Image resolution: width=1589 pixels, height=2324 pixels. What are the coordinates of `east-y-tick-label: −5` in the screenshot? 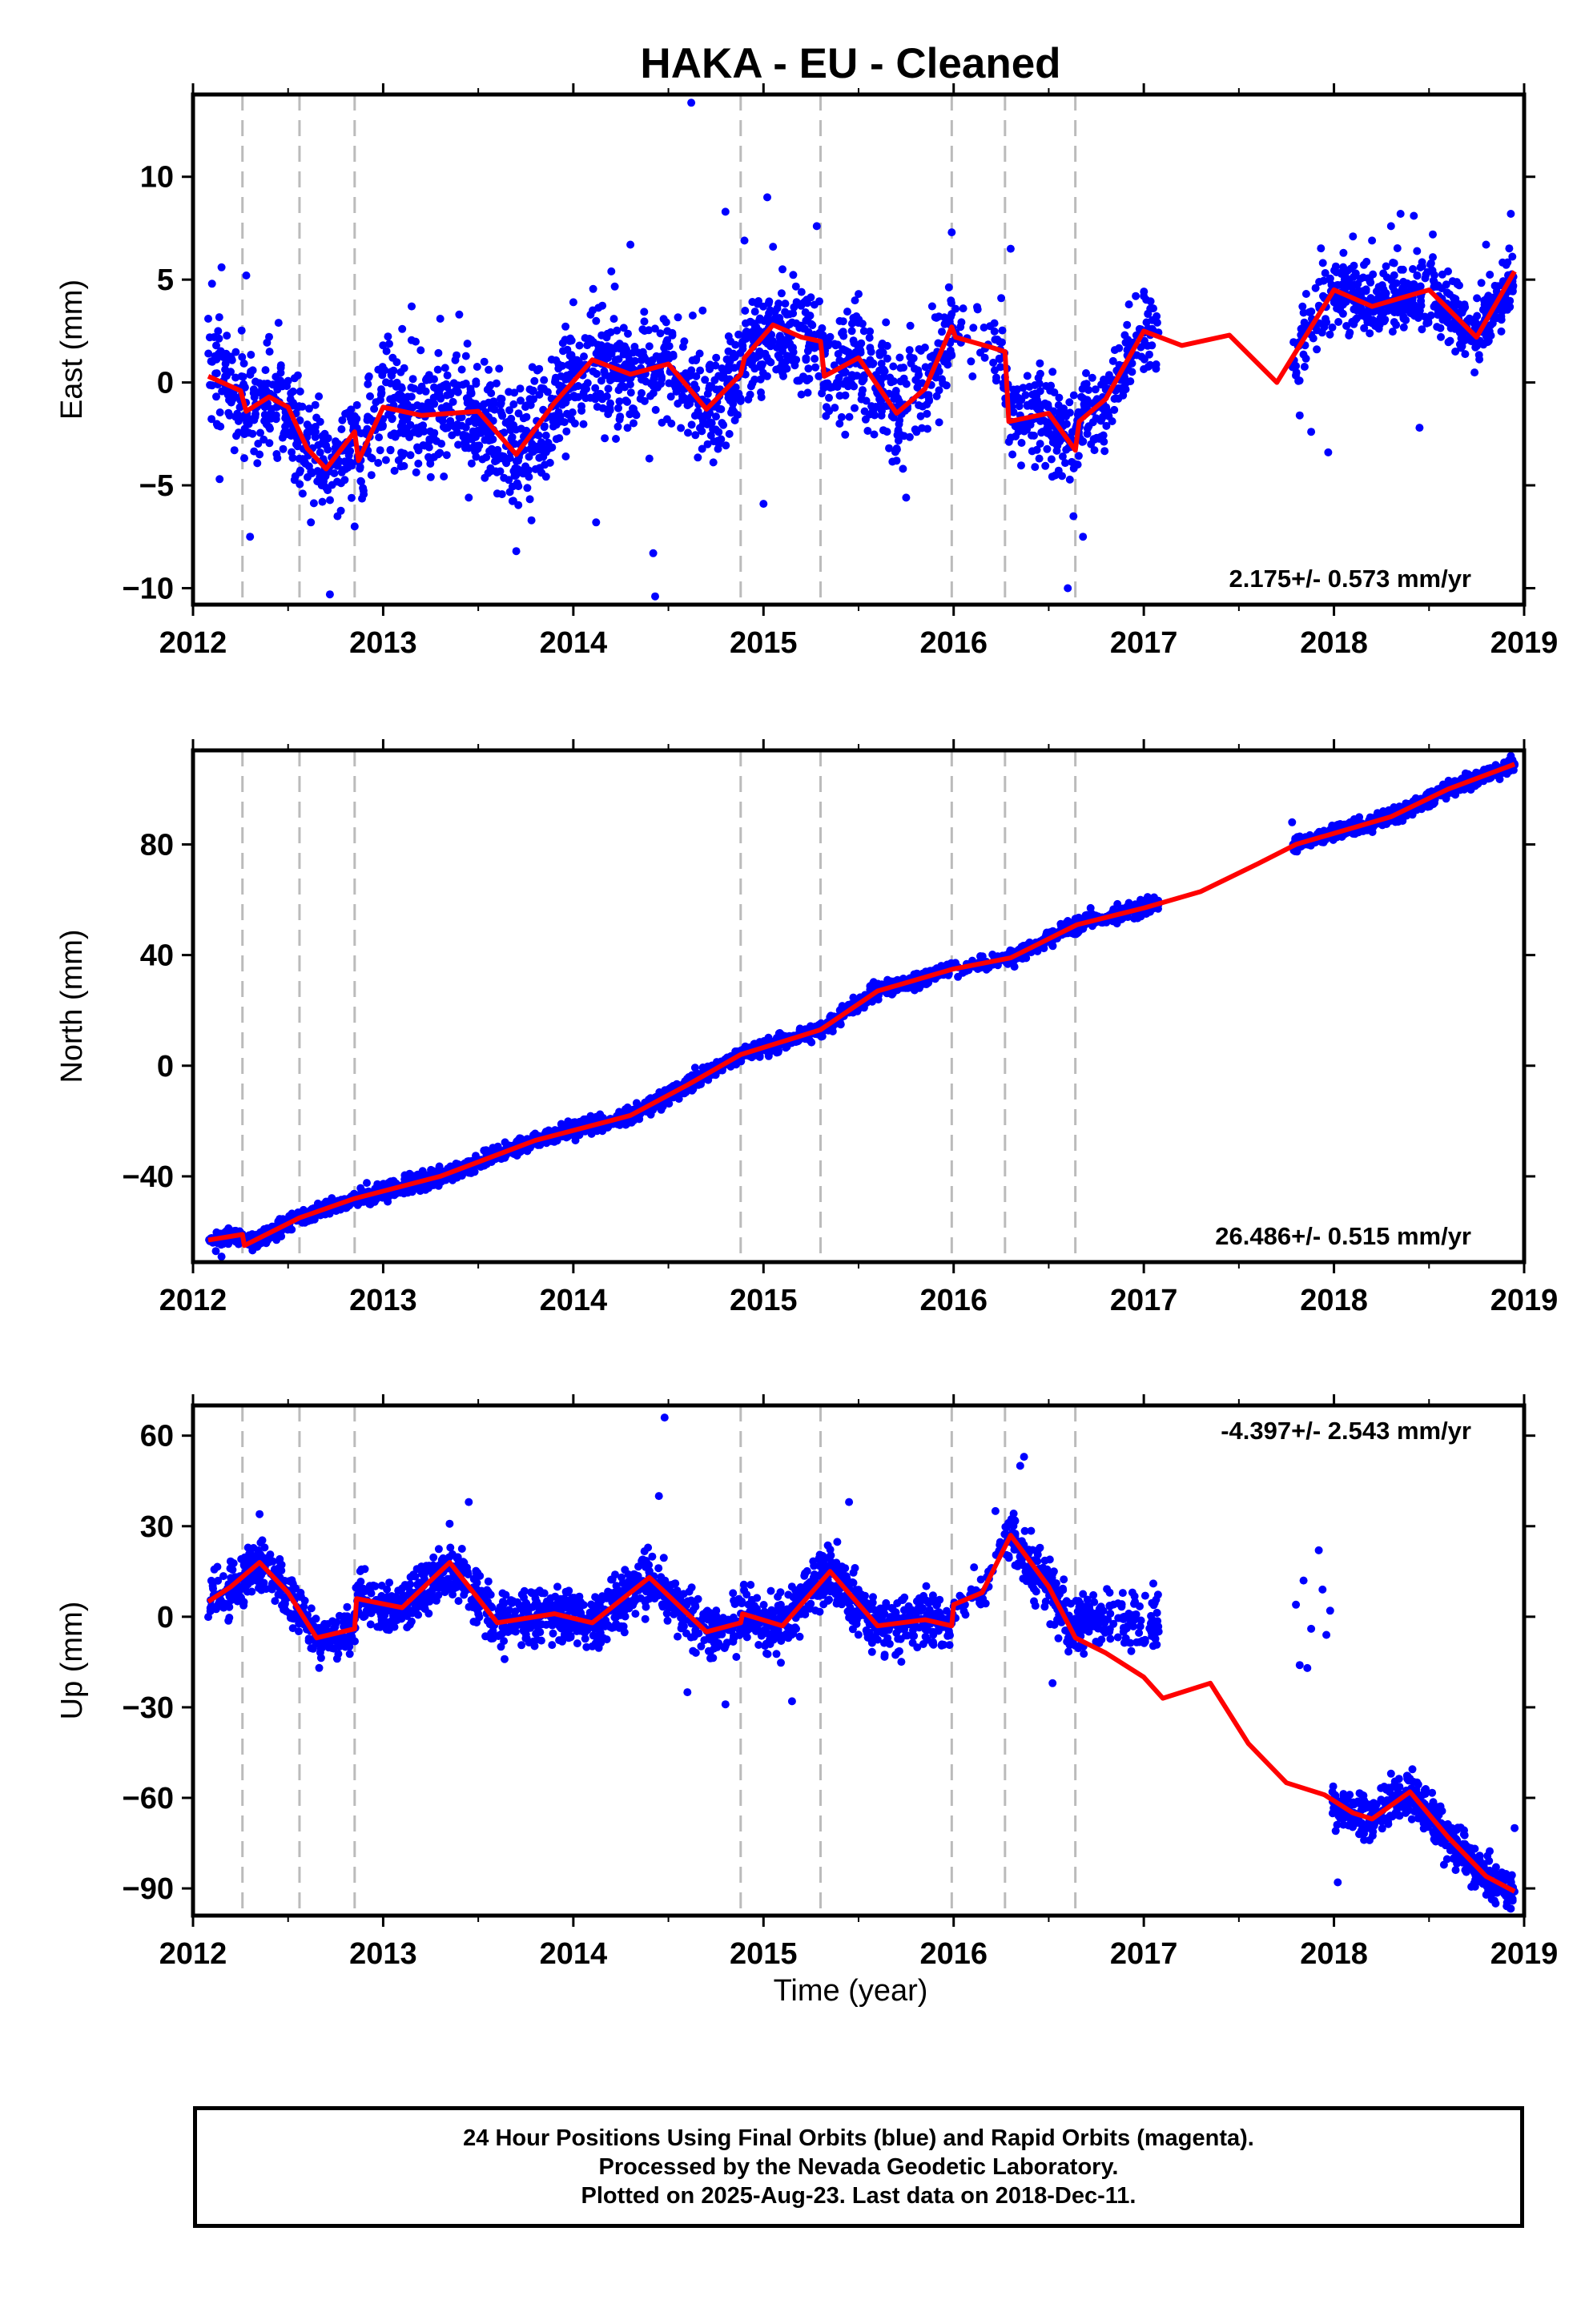 It's located at (156, 486).